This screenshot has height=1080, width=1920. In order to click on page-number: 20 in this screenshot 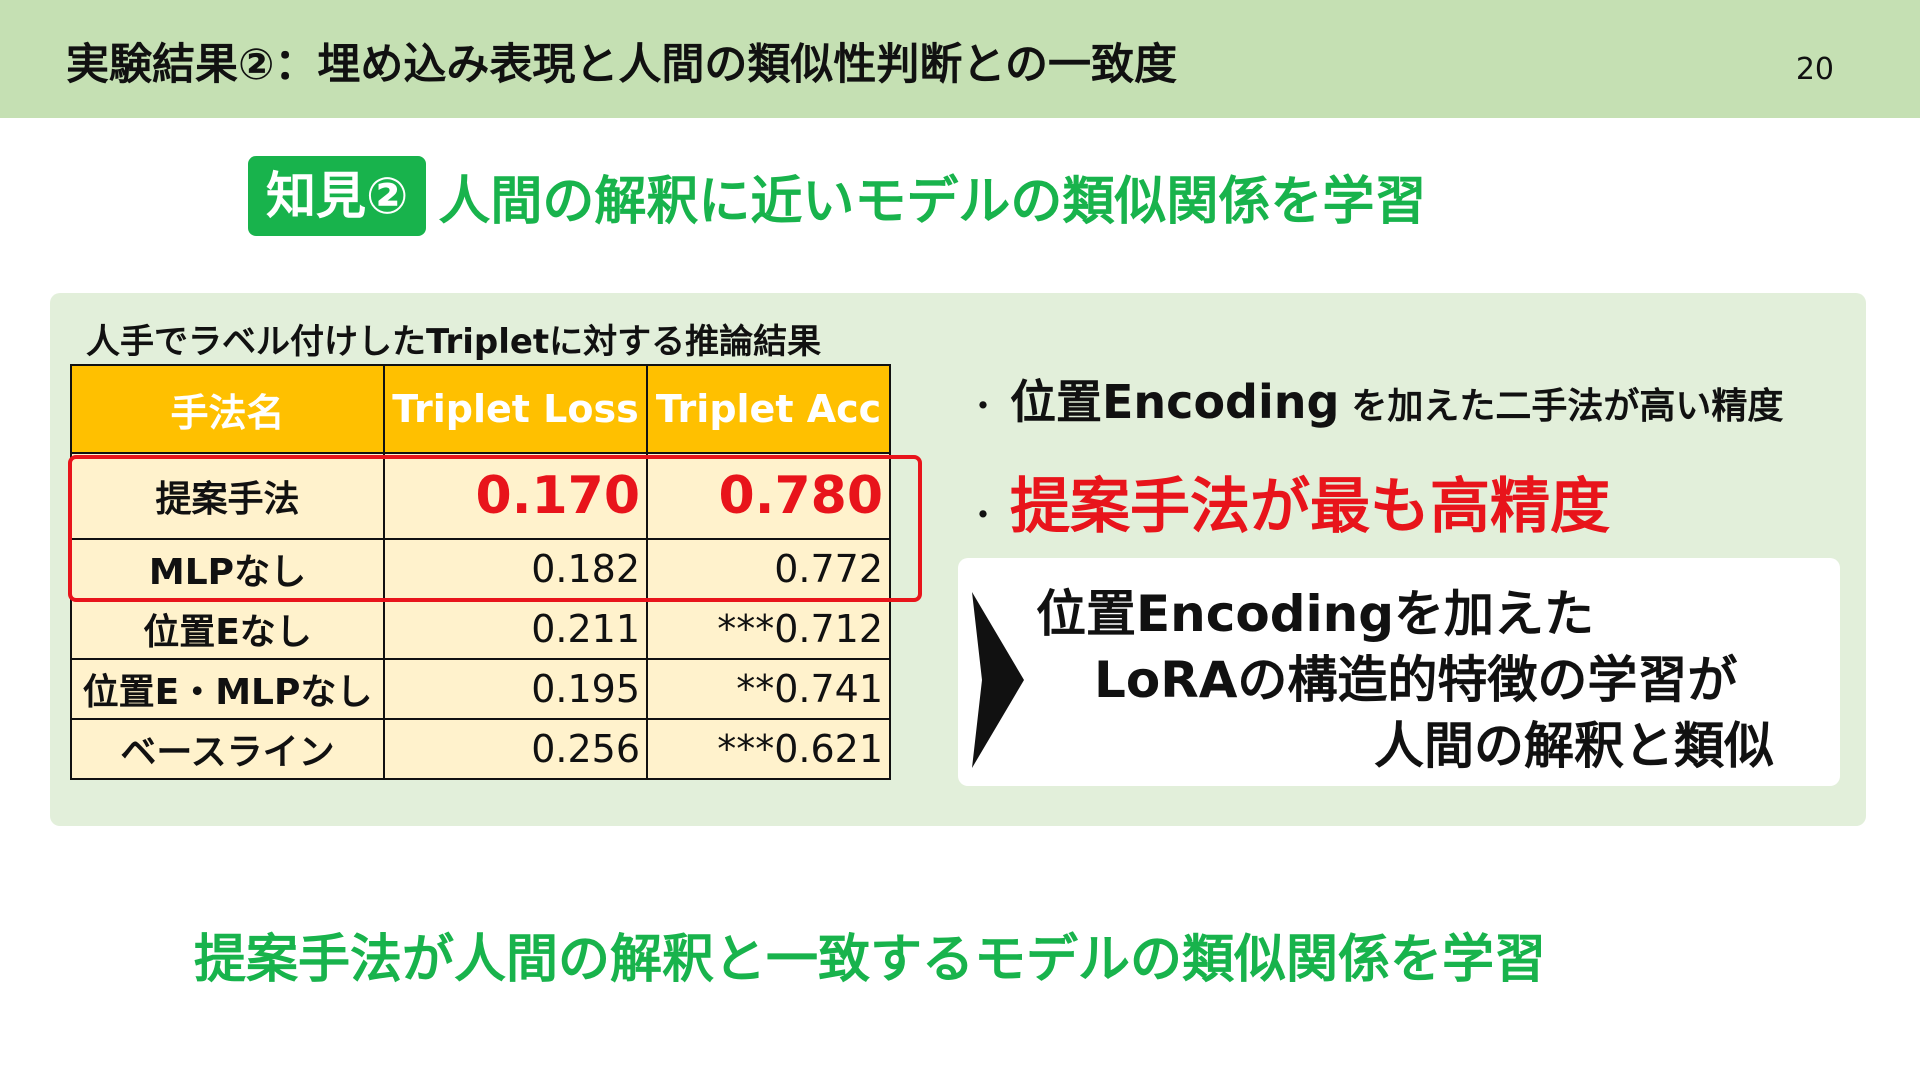, I will do `click(1814, 69)`.